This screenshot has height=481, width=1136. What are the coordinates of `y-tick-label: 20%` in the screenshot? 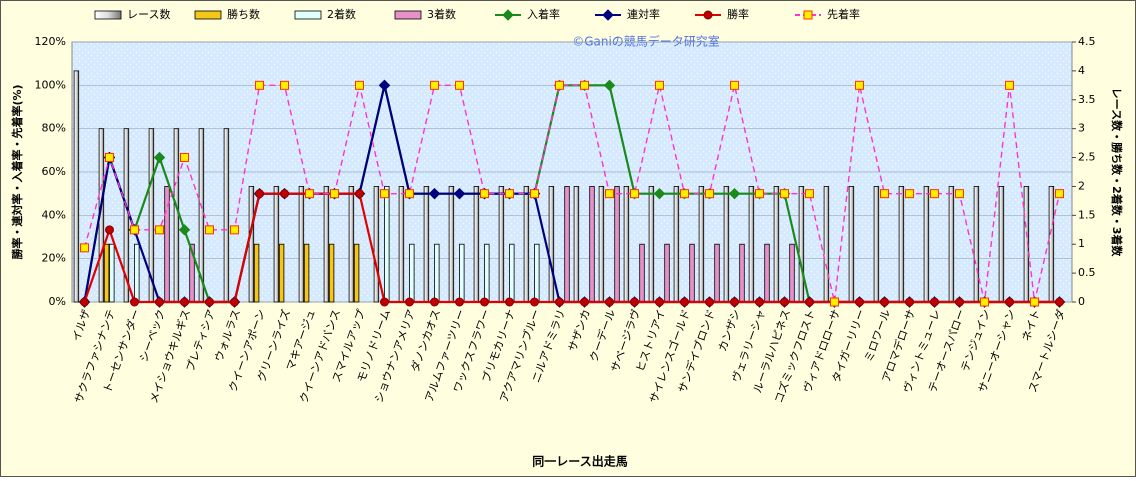 It's located at (54, 258).